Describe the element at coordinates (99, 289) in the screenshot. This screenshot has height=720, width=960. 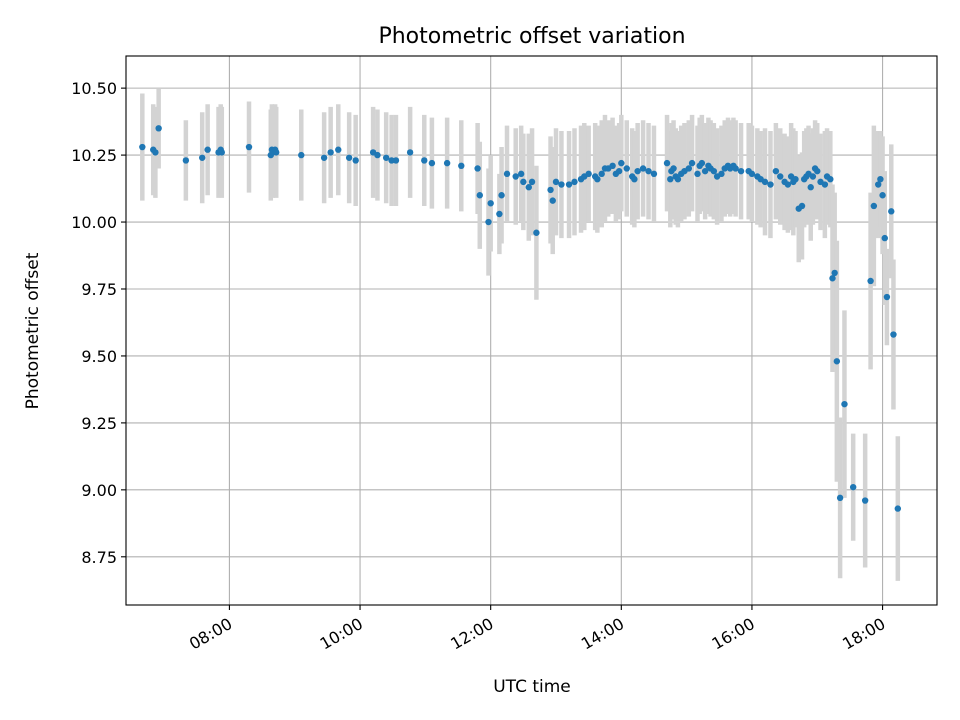
I see `y-tick-label: 9.75` at that location.